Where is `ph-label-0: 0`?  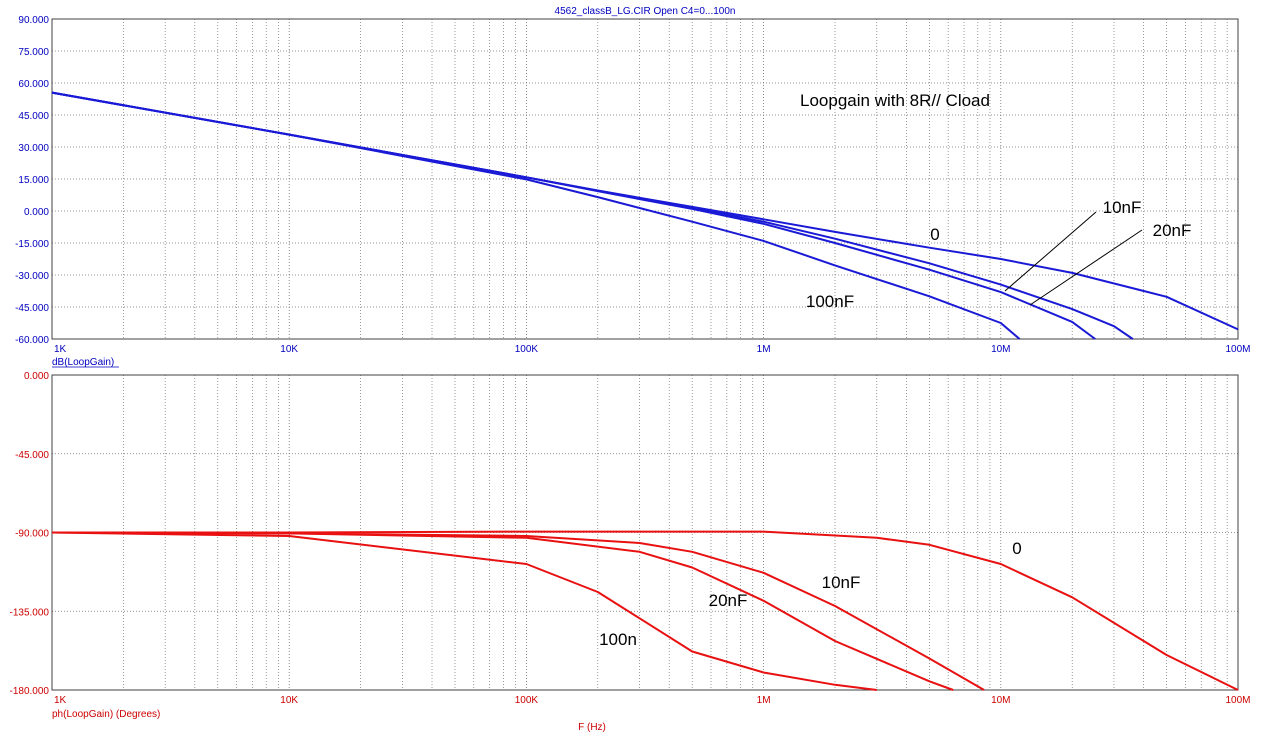 ph-label-0: 0 is located at coordinates (1016, 548).